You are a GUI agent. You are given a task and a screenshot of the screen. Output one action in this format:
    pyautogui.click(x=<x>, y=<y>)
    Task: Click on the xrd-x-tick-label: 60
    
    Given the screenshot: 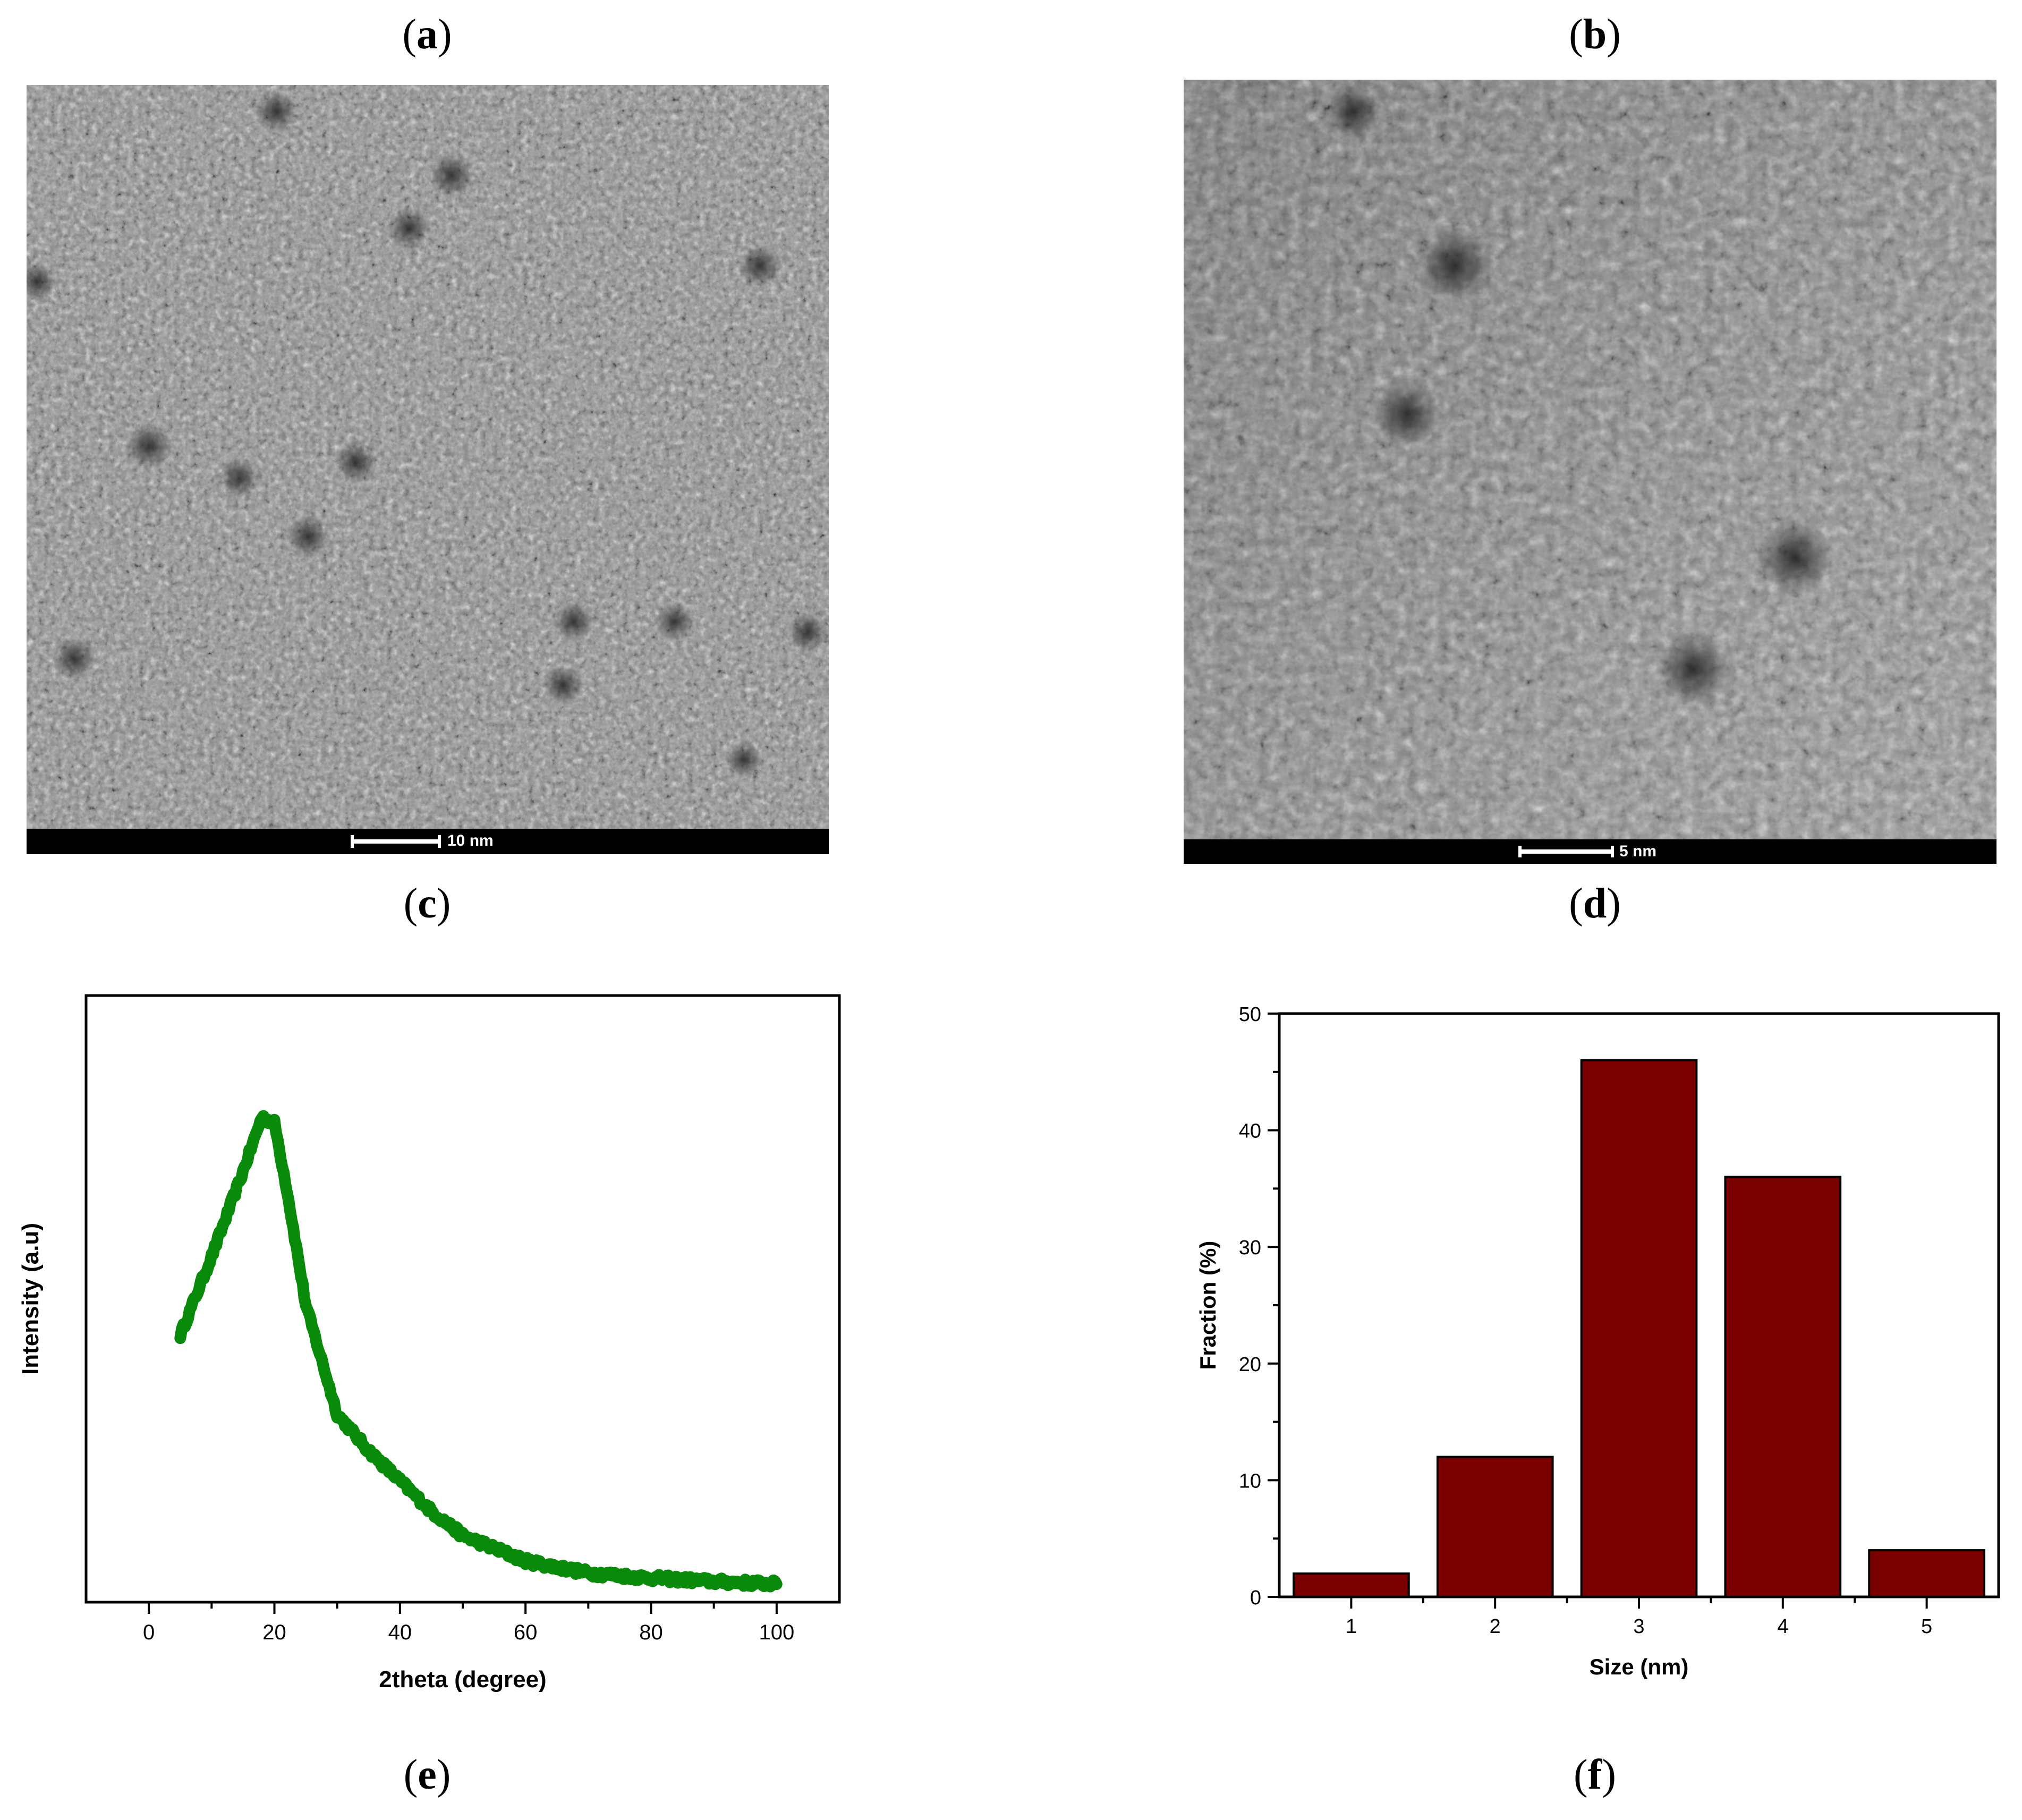 What is the action you would take?
    pyautogui.click(x=526, y=1632)
    